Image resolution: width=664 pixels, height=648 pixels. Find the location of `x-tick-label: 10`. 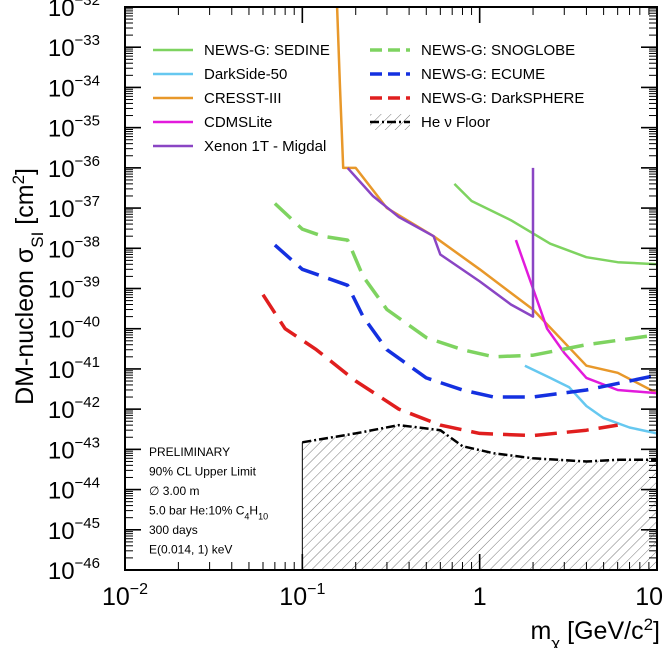

x-tick-label: 10 is located at coordinates (649, 597).